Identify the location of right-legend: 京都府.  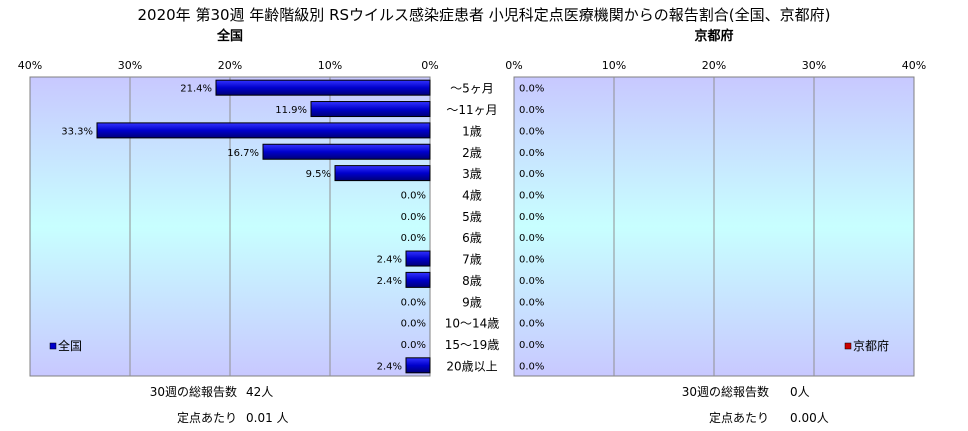
(866, 345).